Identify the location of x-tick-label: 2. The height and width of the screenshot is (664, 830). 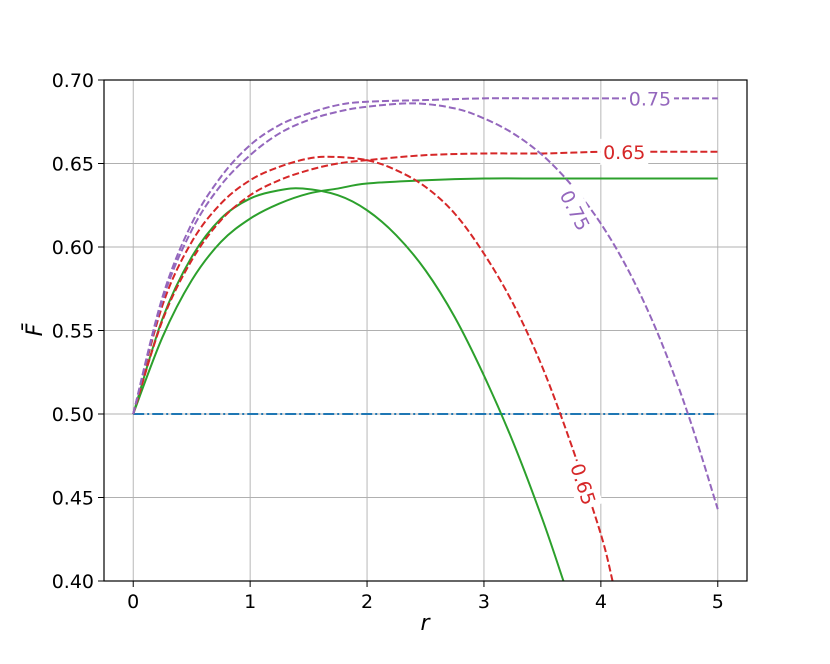
(367, 602).